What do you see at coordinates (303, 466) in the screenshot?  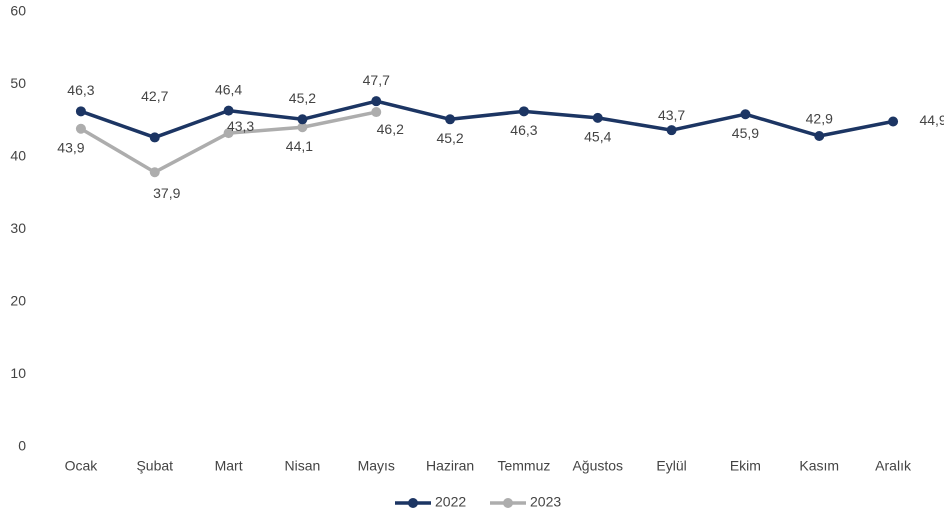 I see `x-tick-label: Nisan` at bounding box center [303, 466].